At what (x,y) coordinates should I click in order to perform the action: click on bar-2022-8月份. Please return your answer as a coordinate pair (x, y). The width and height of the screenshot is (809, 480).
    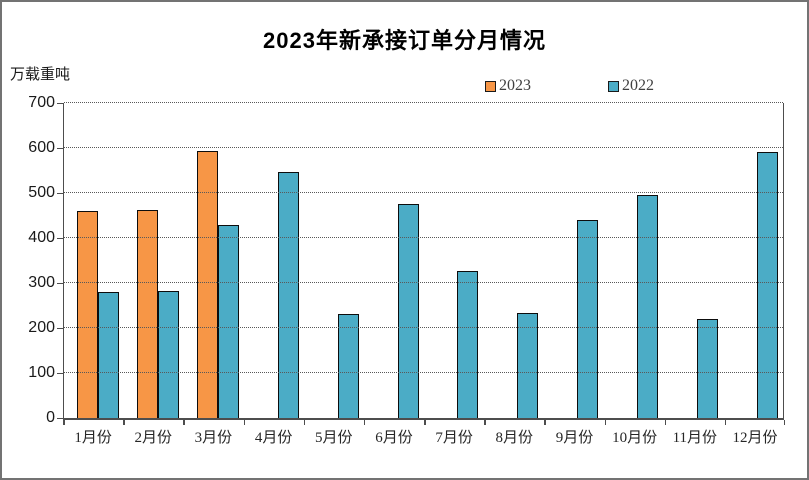
    Looking at the image, I should click on (528, 365).